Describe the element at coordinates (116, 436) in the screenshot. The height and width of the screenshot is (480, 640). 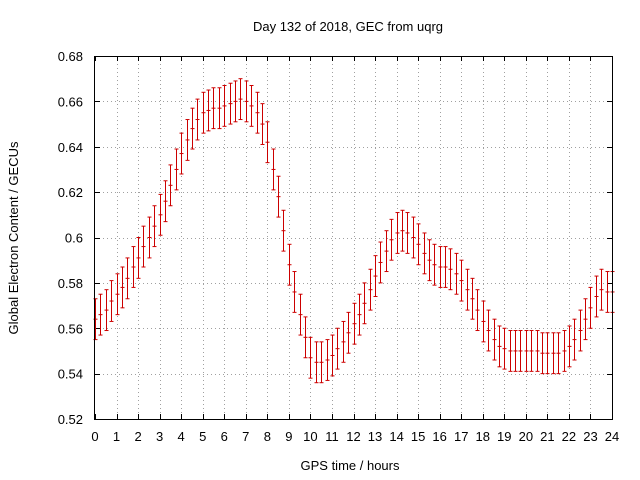
I see `x-tick-label: 1` at that location.